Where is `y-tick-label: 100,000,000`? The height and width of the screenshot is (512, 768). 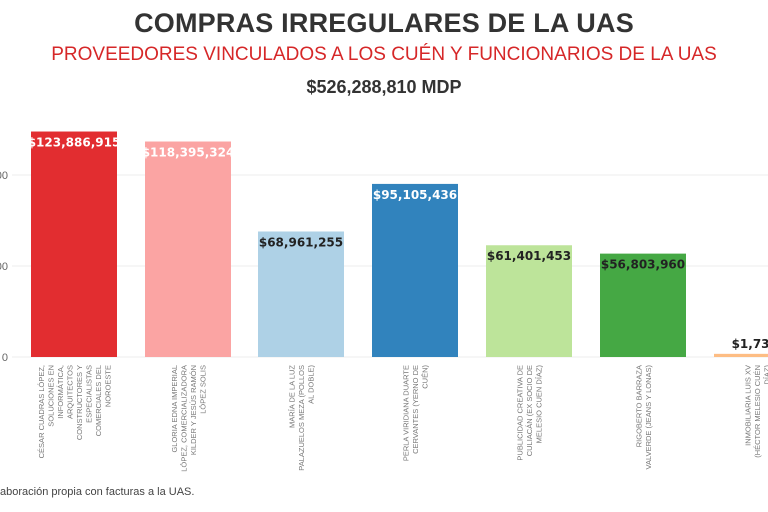
y-tick-label: 100,000,000 is located at coordinates (4, 176).